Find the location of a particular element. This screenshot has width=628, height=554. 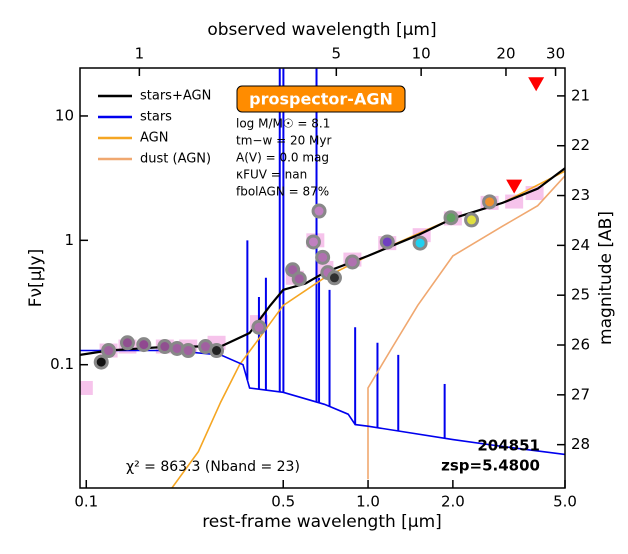

annotation: κFUV = nan is located at coordinates (271, 175).